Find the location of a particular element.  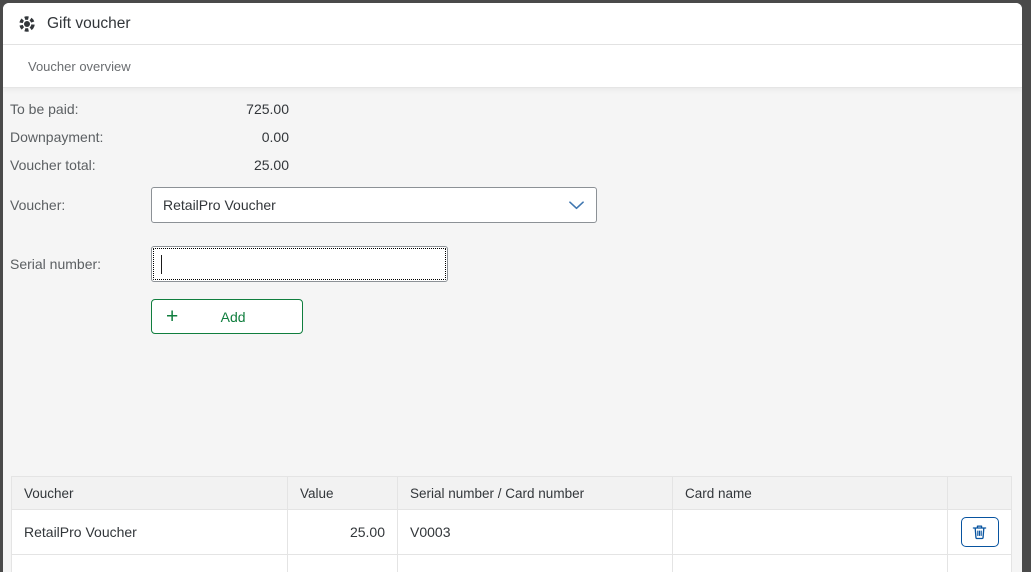

summary-label: Voucher total: is located at coordinates (53, 165).